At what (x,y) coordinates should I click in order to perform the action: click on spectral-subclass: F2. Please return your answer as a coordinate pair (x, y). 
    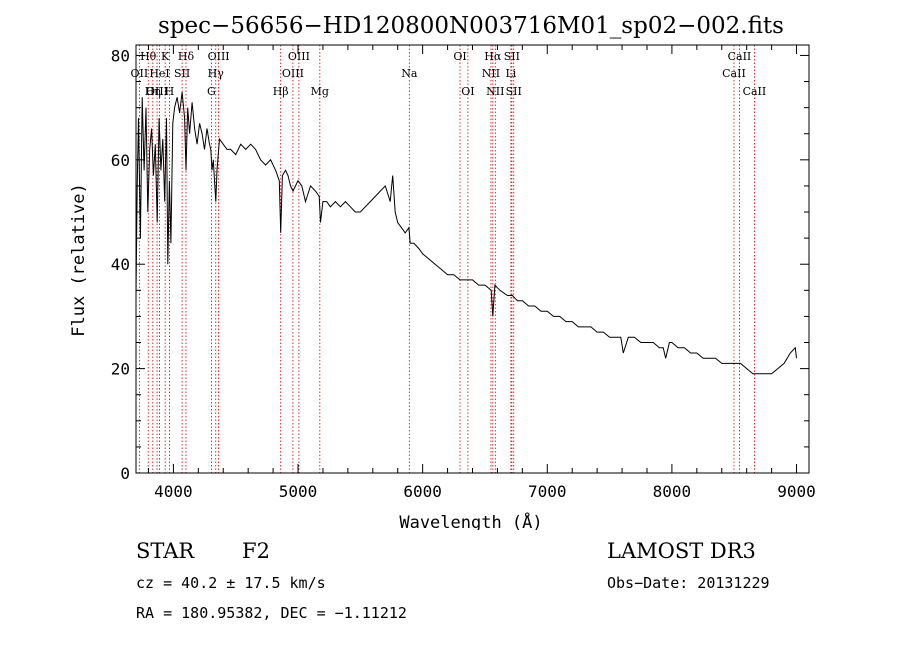
    Looking at the image, I should click on (256, 551).